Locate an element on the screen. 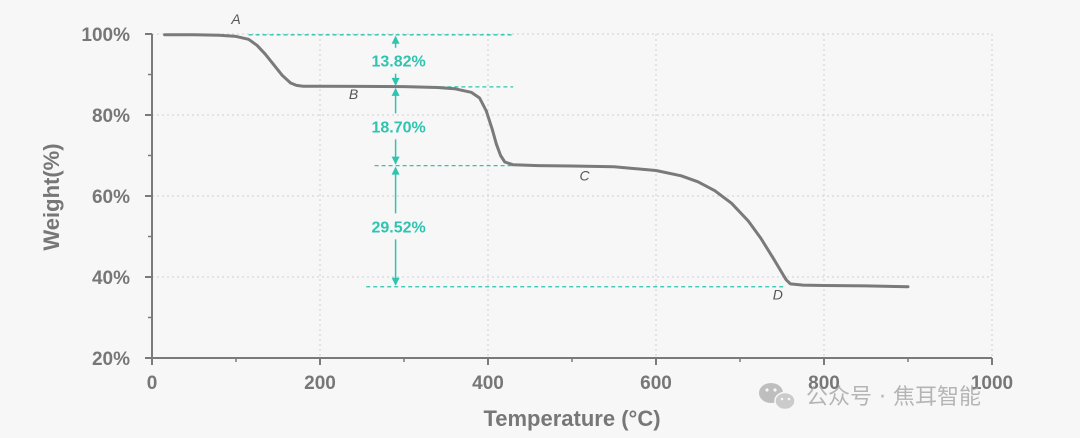 The width and height of the screenshot is (1080, 438). x-axis-title: Temperature (°C) is located at coordinates (571, 418).